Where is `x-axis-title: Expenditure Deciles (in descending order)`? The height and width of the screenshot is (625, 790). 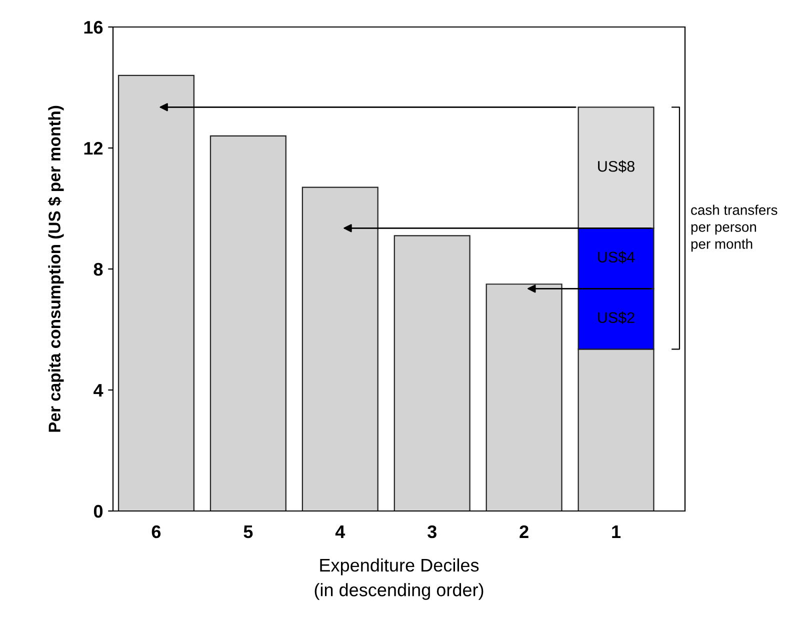 x-axis-title: Expenditure Deciles (in descending order) is located at coordinates (399, 579).